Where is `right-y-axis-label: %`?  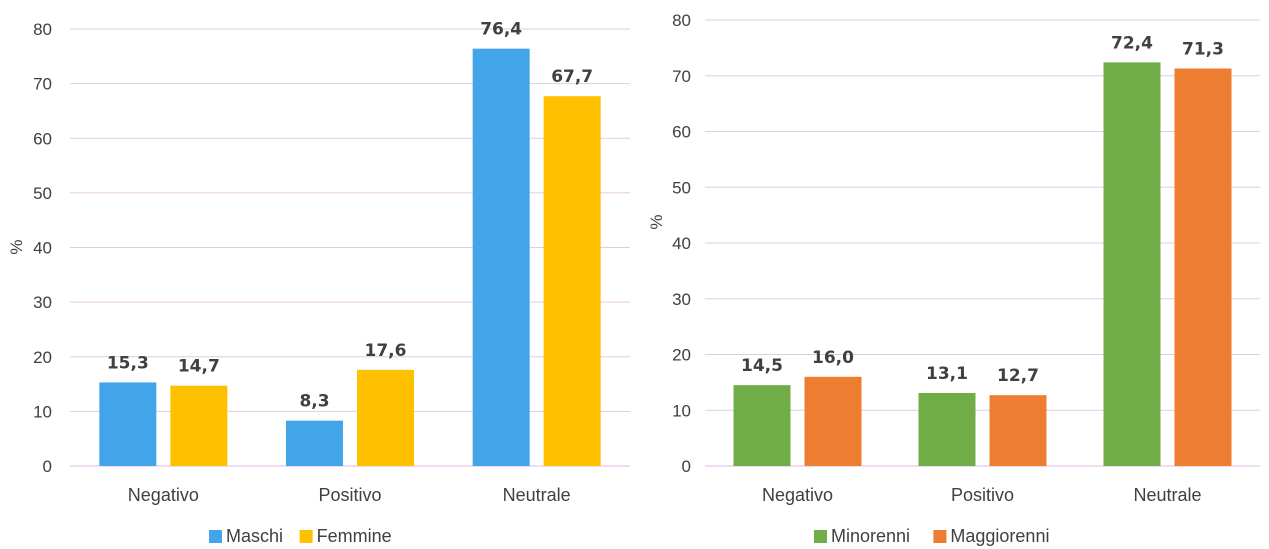 right-y-axis-label: % is located at coordinates (656, 221).